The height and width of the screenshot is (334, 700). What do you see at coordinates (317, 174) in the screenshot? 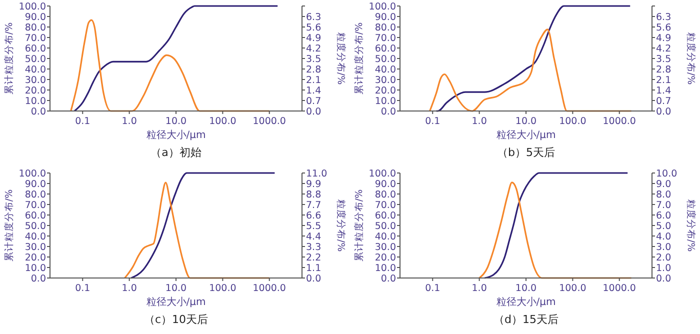
I see `y2-tick-label: 11.0` at bounding box center [317, 174].